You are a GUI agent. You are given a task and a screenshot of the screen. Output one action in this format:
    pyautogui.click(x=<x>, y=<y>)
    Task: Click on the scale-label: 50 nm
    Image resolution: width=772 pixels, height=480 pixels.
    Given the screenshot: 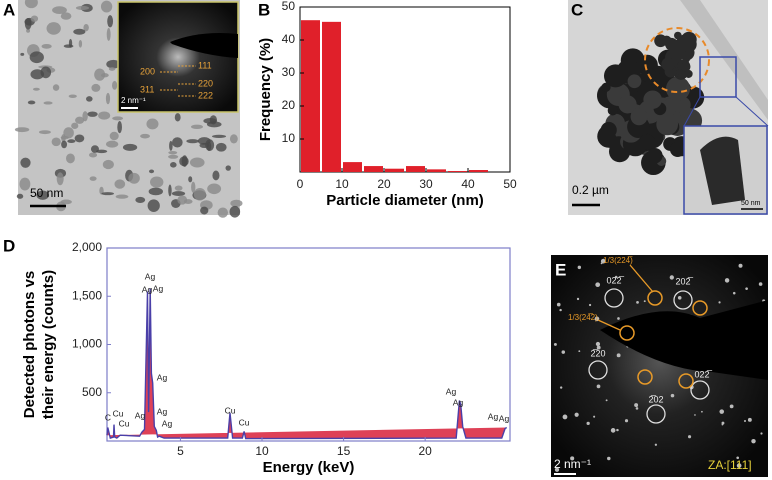 What is the action you would take?
    pyautogui.click(x=46, y=193)
    